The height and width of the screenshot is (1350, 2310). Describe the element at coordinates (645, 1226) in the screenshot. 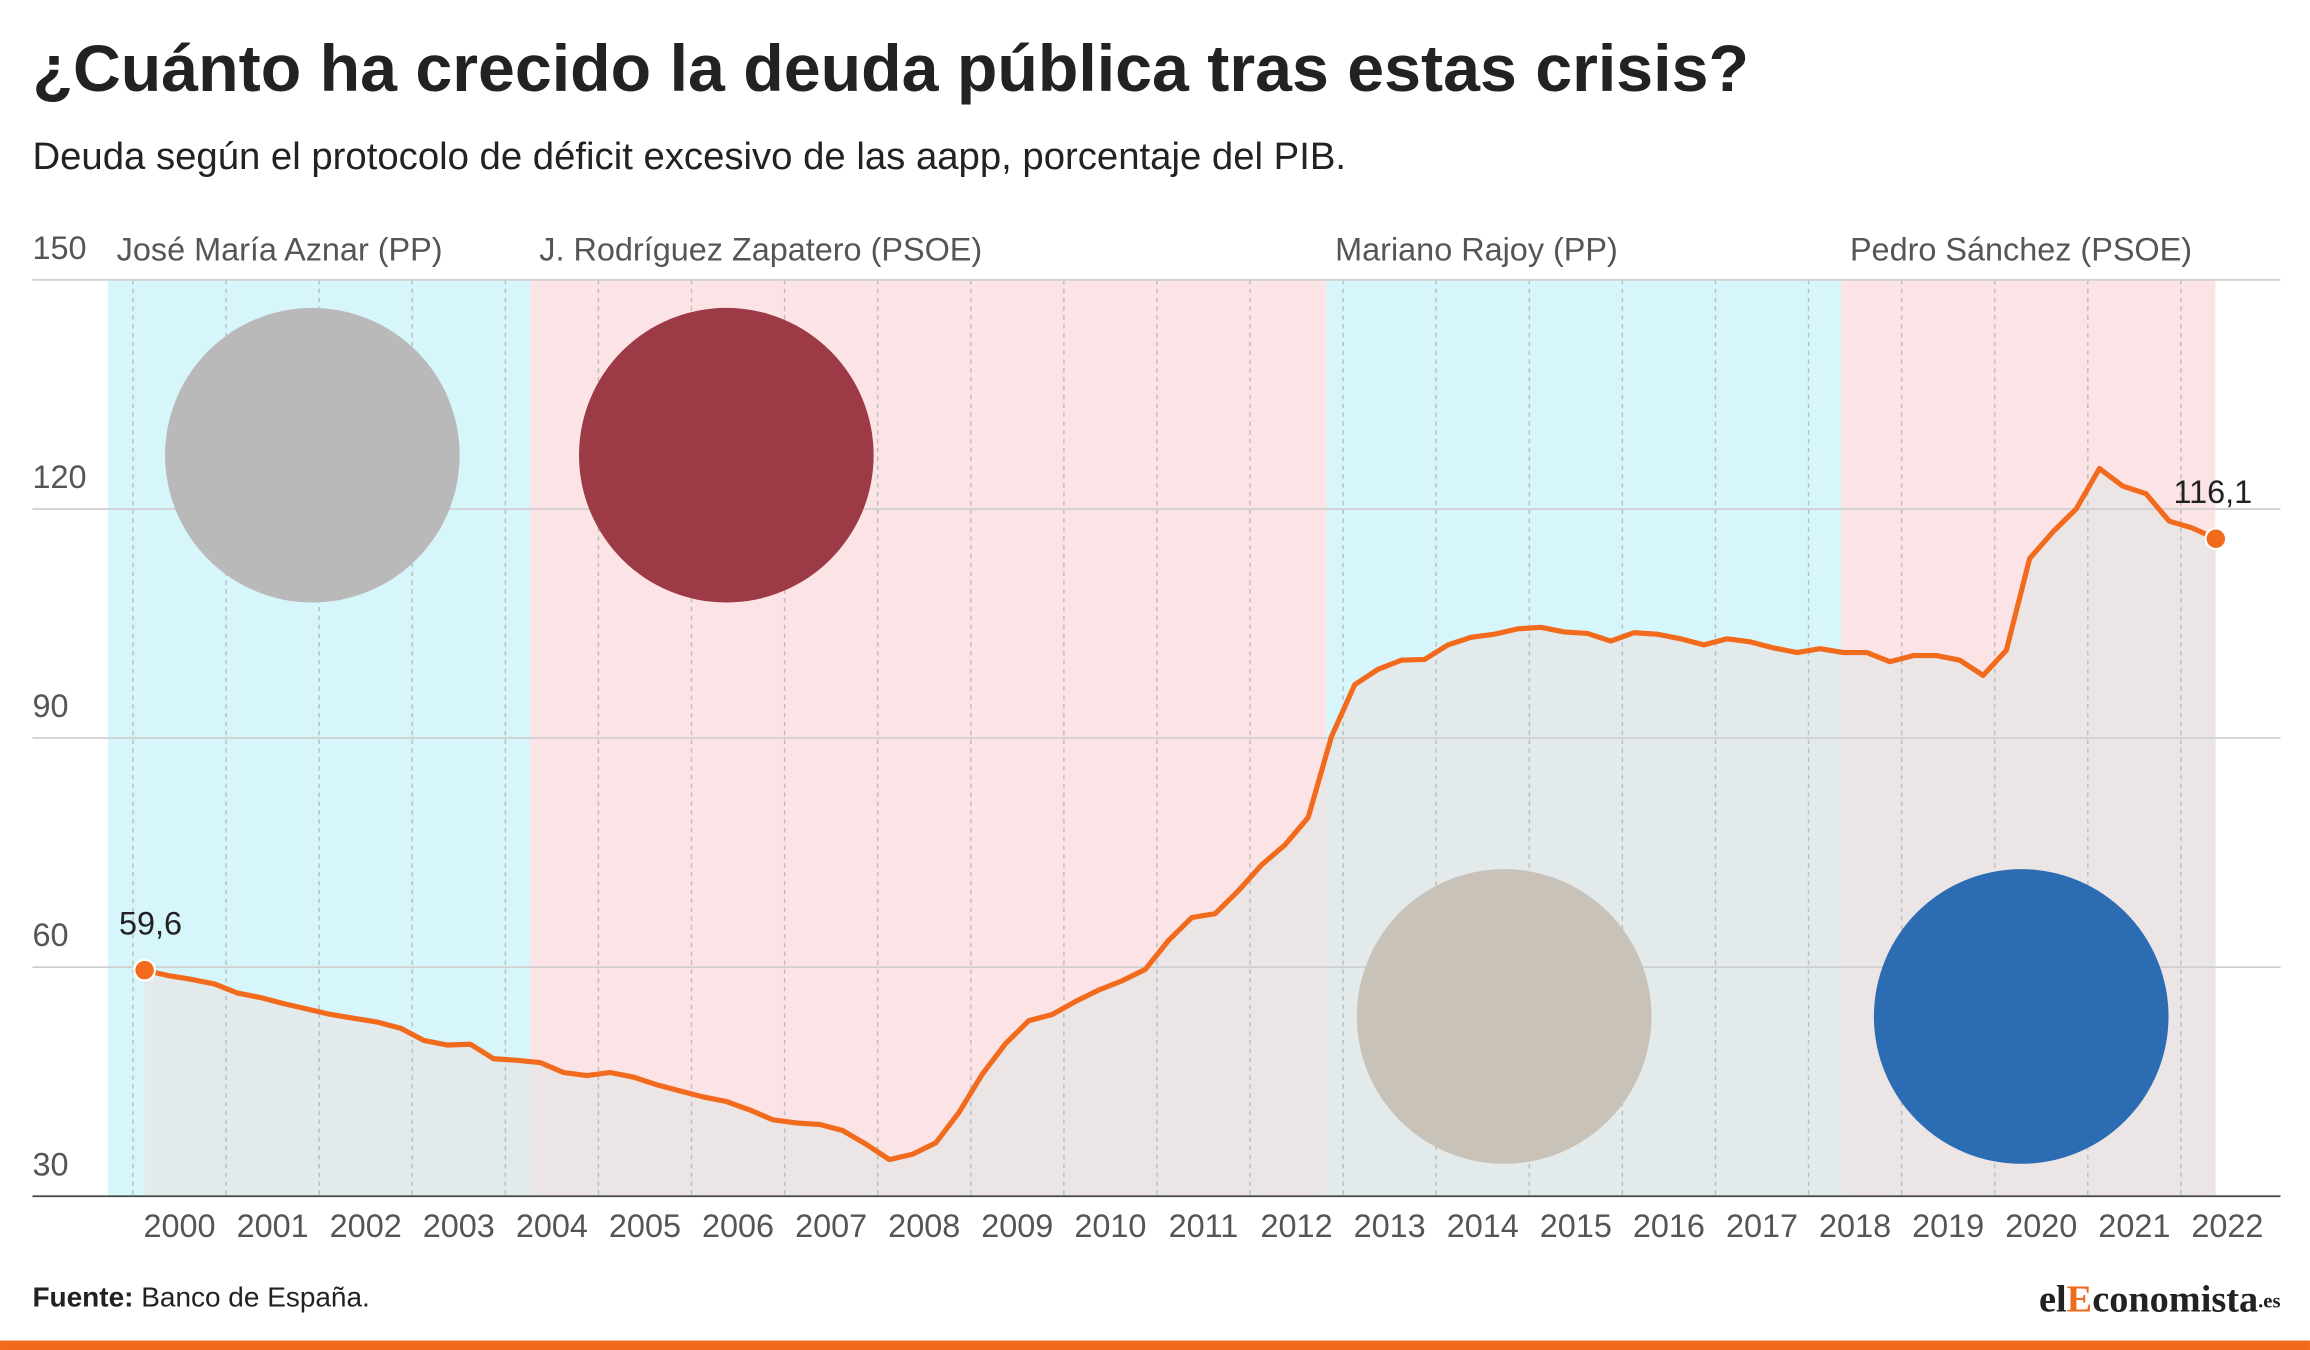

I see `x-tick-label: 2005` at that location.